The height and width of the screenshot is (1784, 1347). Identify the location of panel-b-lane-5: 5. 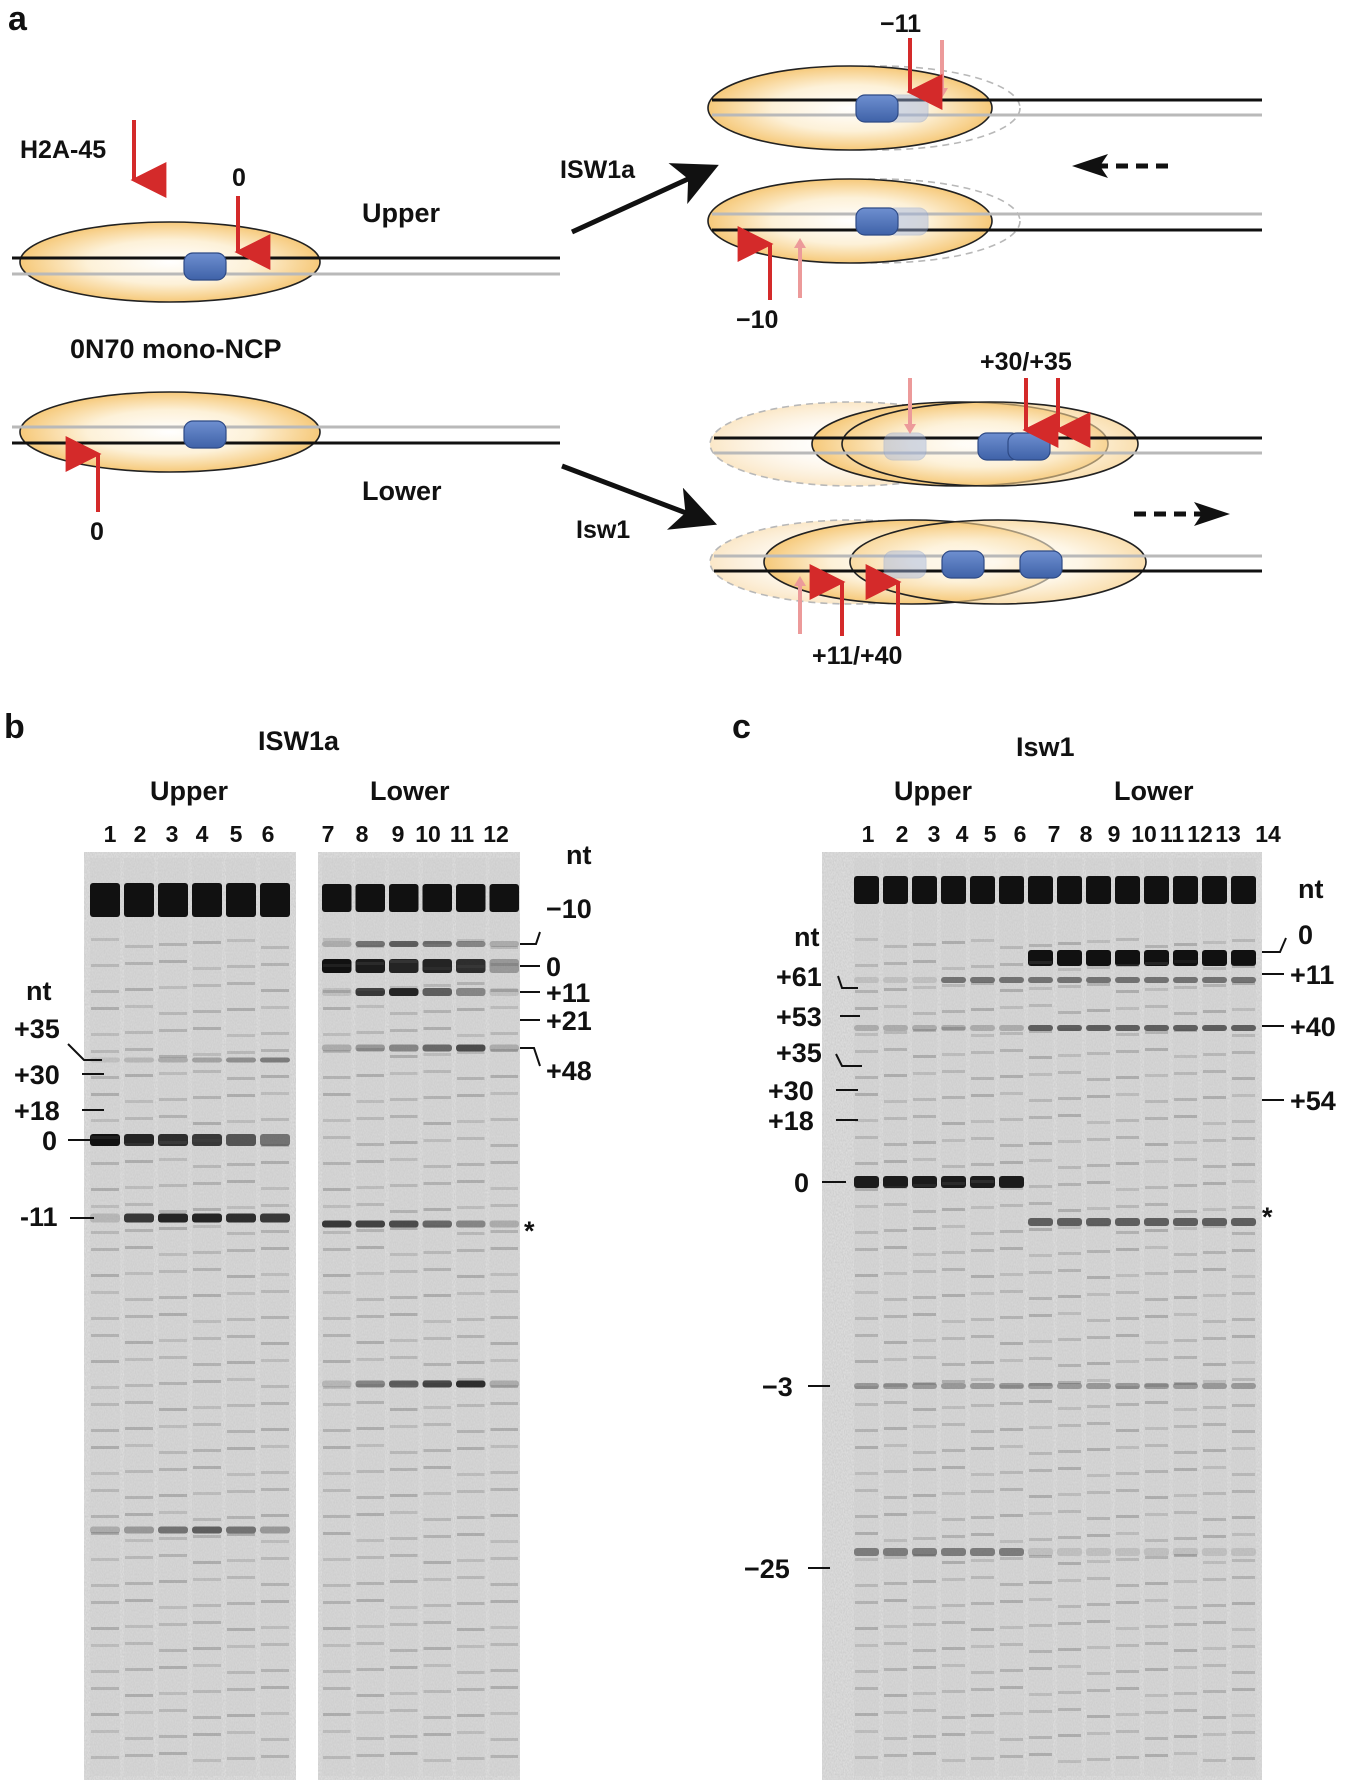
(236, 834).